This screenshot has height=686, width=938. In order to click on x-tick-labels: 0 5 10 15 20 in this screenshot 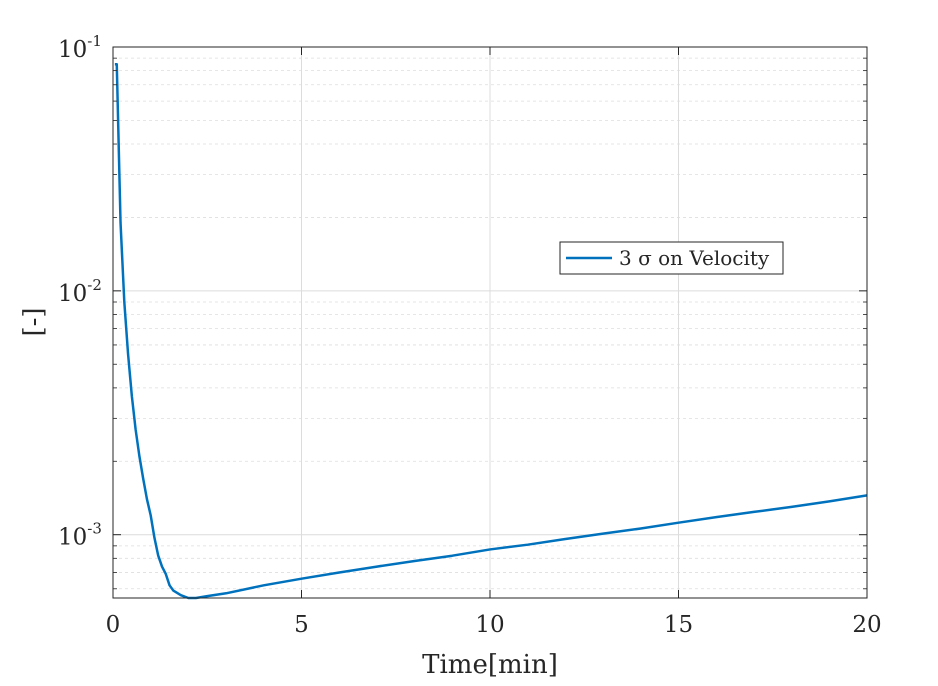, I will do `click(494, 625)`.